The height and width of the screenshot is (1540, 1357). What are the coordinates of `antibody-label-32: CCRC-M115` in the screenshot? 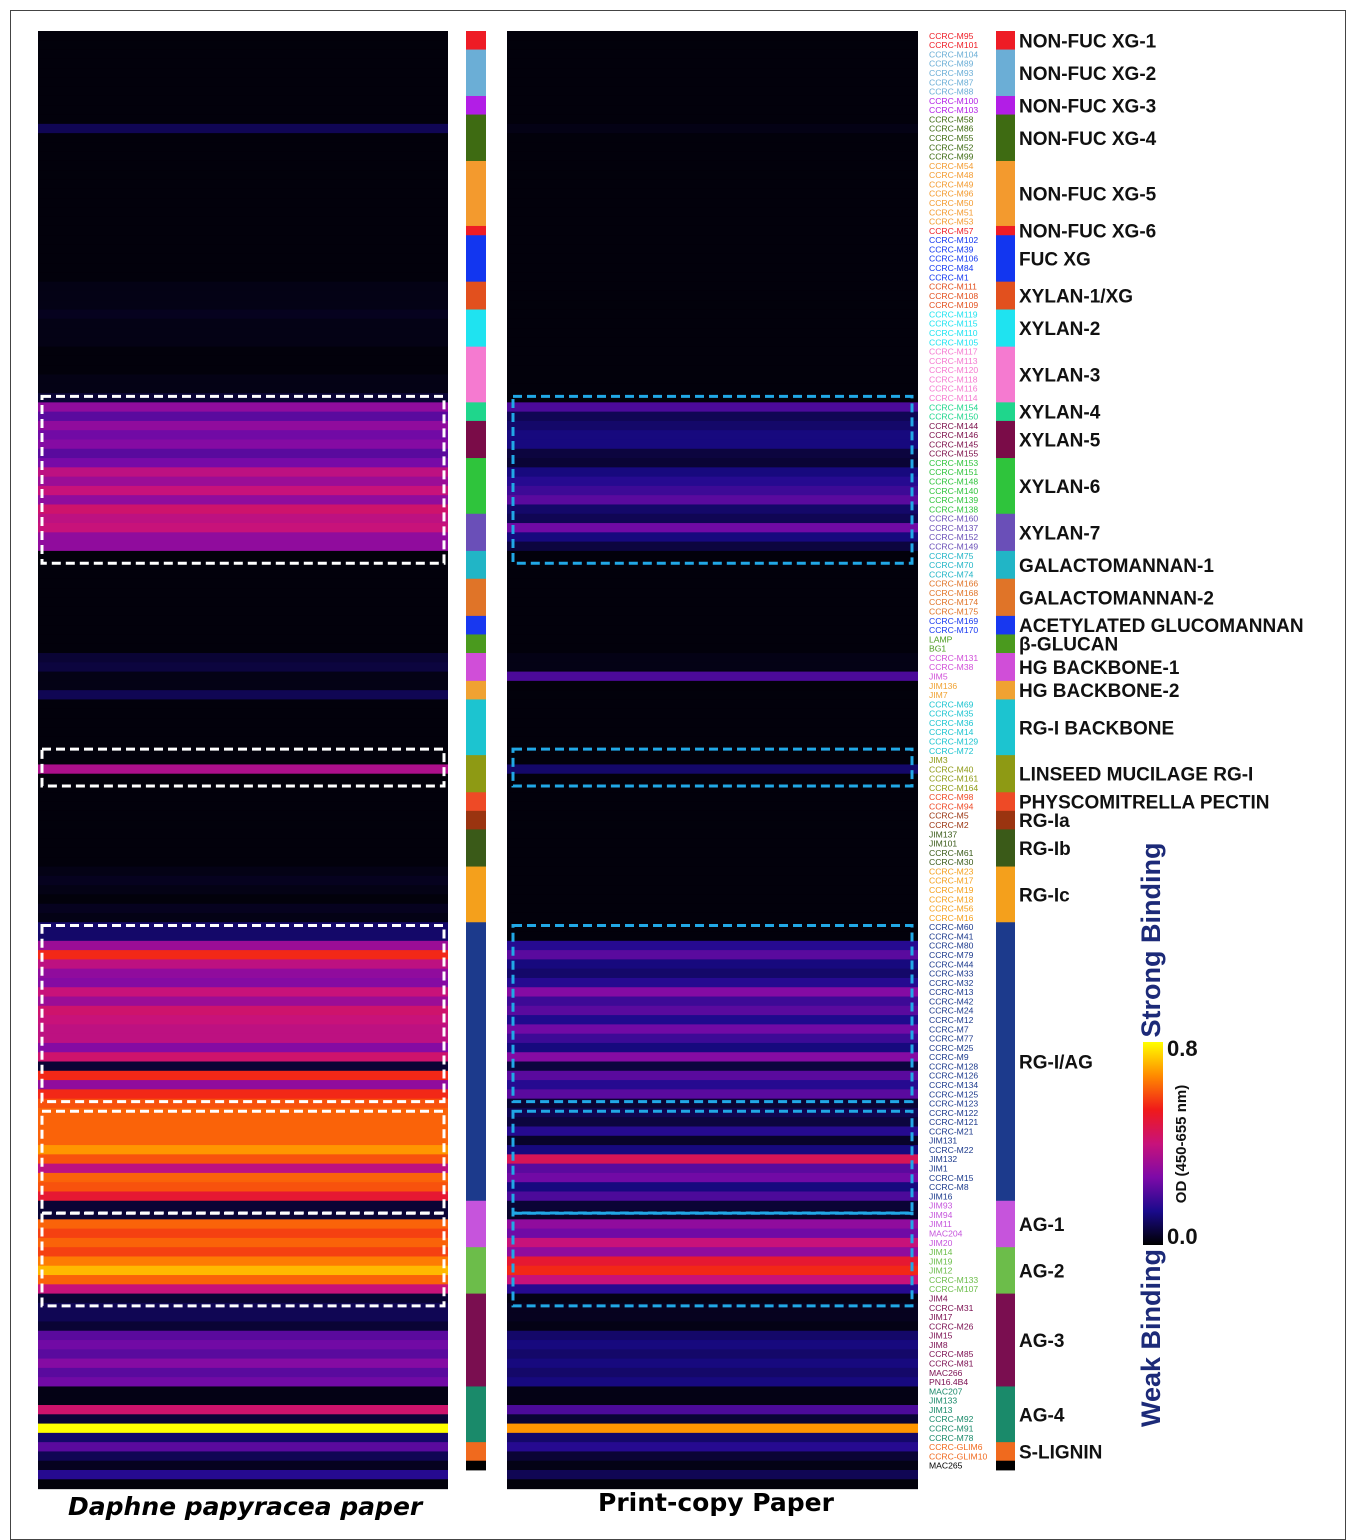 It's located at (953, 324).